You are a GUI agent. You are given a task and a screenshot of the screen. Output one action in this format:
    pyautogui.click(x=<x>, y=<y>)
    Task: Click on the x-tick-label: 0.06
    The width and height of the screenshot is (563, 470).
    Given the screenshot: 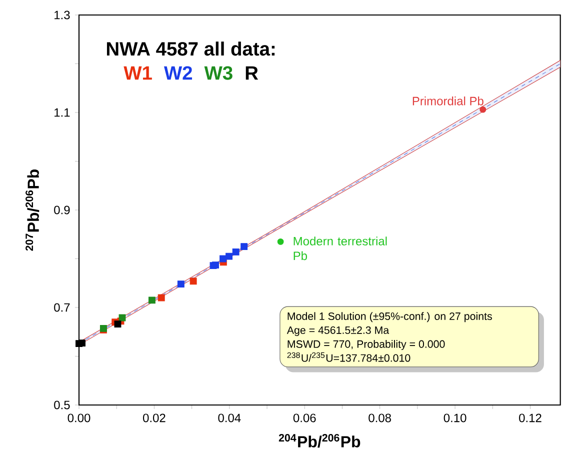 What is the action you would take?
    pyautogui.click(x=304, y=418)
    